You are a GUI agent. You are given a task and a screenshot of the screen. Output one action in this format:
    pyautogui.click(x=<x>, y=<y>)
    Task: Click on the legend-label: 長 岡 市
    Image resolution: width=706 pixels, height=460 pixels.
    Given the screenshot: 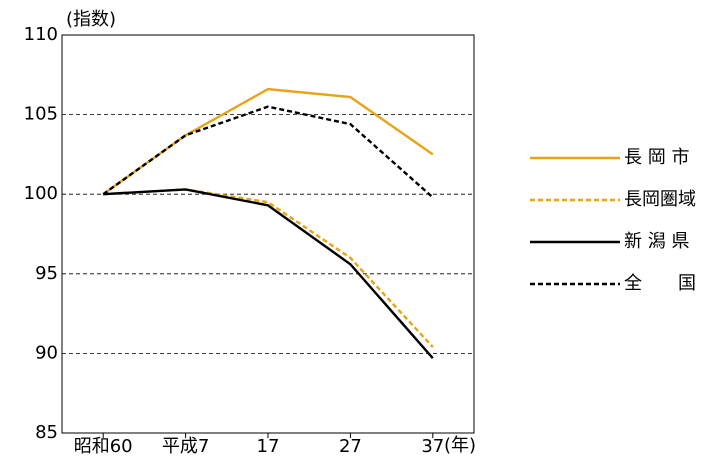 What is the action you would take?
    pyautogui.click(x=656, y=157)
    